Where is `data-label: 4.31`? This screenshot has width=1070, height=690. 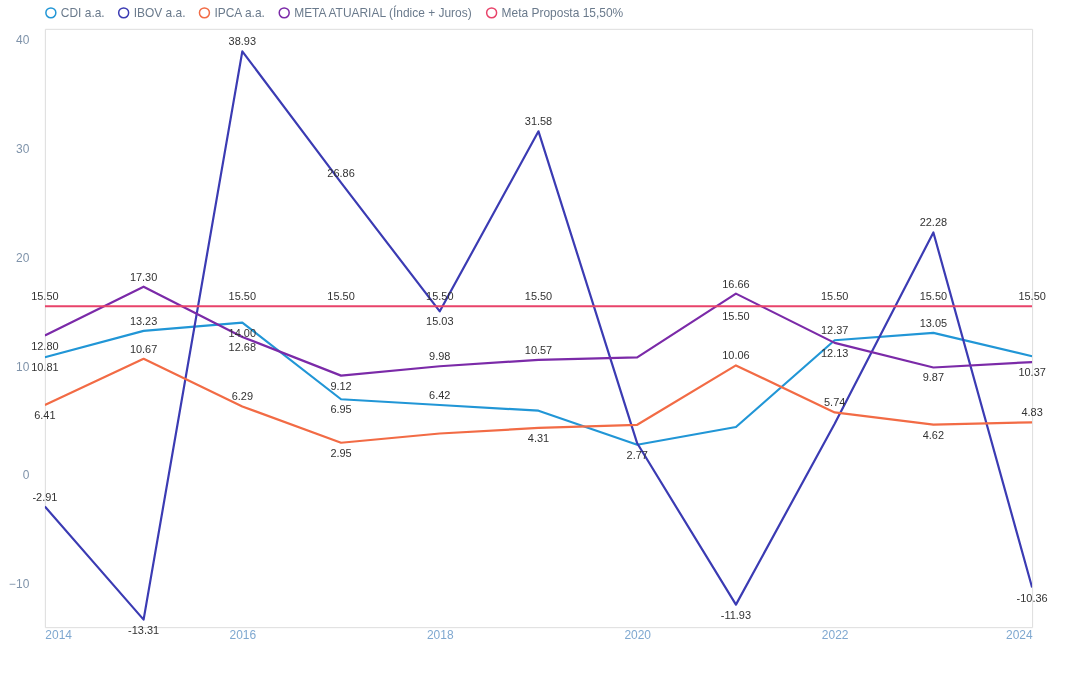
data-label: 4.31 is located at coordinates (538, 437).